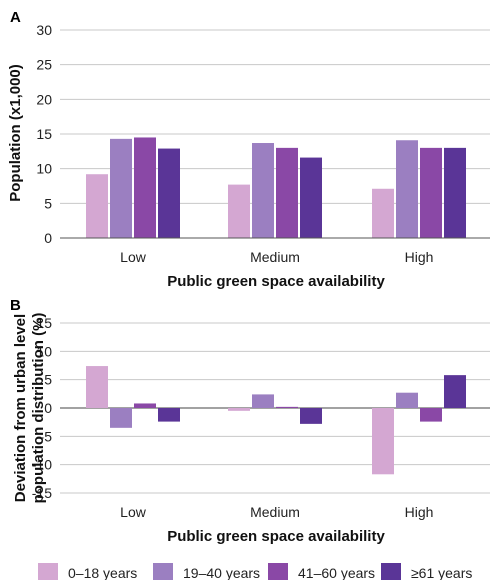 Image resolution: width=503 pixels, height=580 pixels. What do you see at coordinates (15, 133) in the screenshot?
I see `panel-a-y-axis-label: Population (x1,000)` at bounding box center [15, 133].